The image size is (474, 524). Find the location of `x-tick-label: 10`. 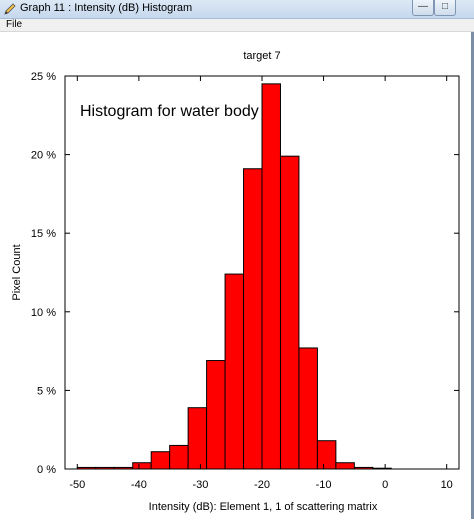

x-tick-label: 10 is located at coordinates (447, 485).